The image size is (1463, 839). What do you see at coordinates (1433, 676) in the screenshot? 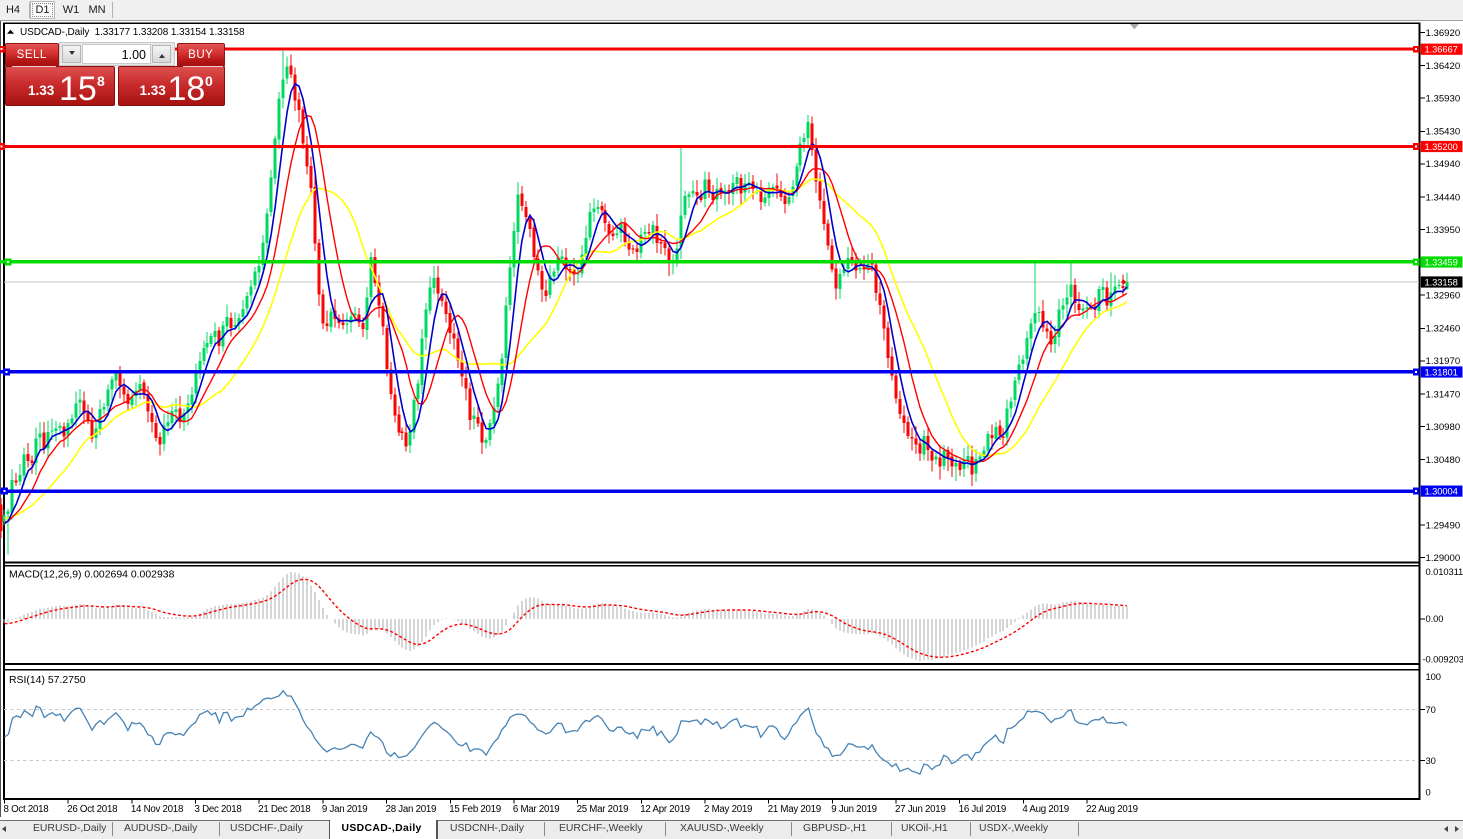
I see `svg-text: 100` at bounding box center [1433, 676].